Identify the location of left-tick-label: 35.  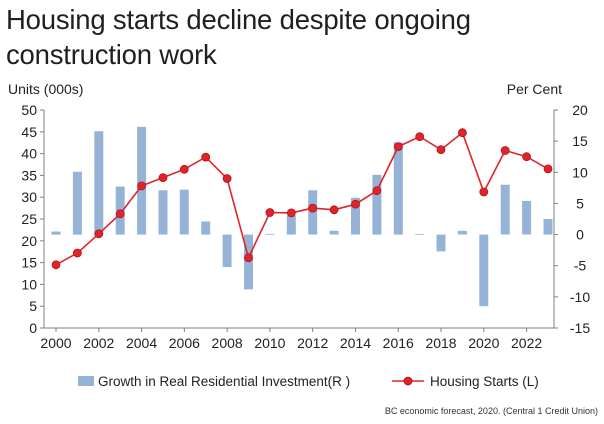
(29, 175).